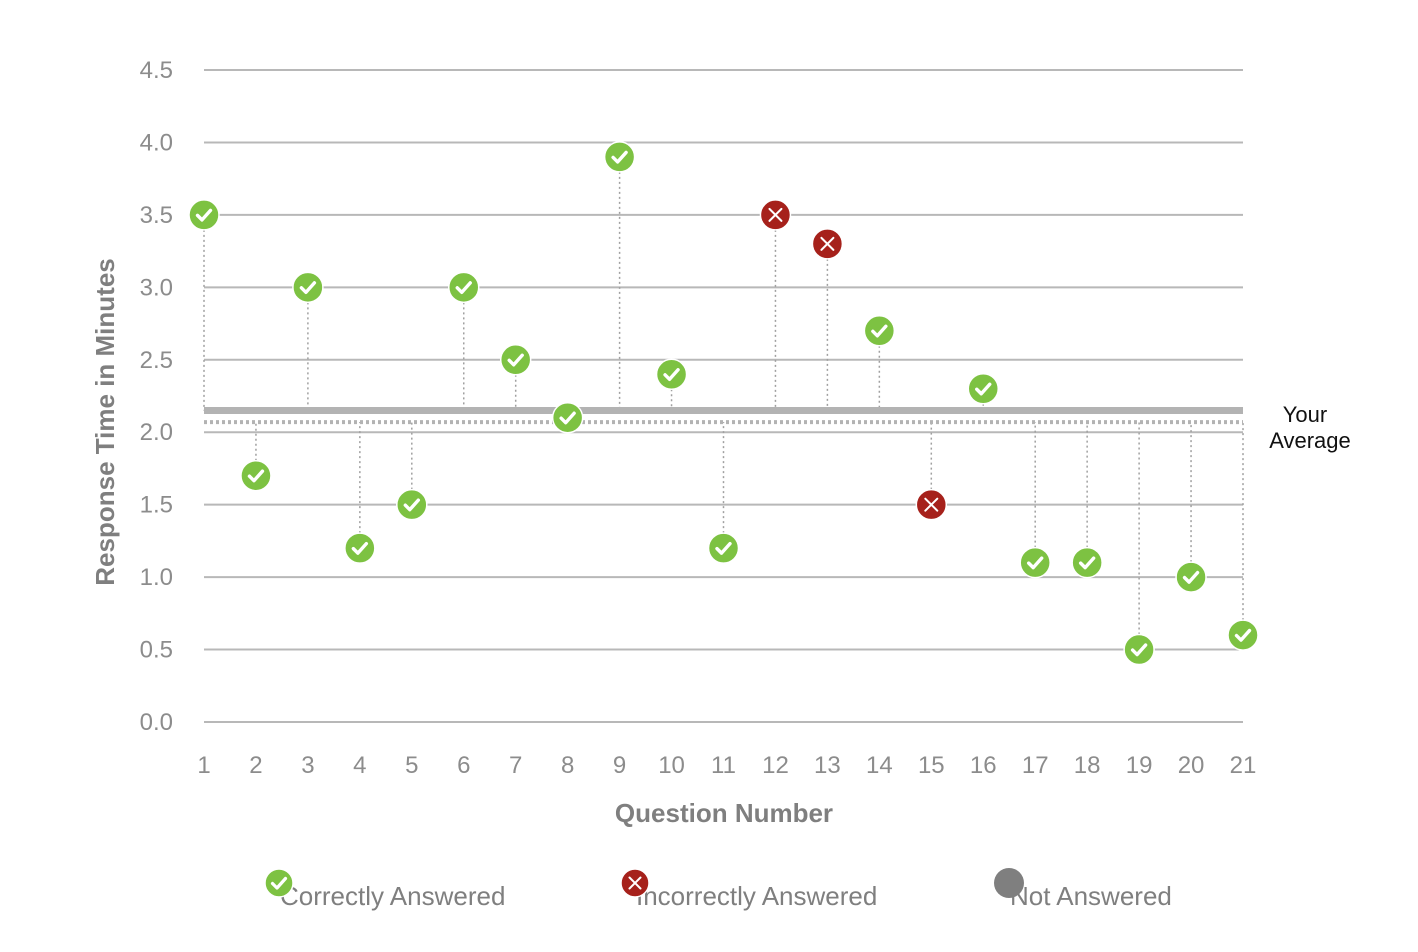  I want to click on y-tick-label: 3.0, so click(156, 287).